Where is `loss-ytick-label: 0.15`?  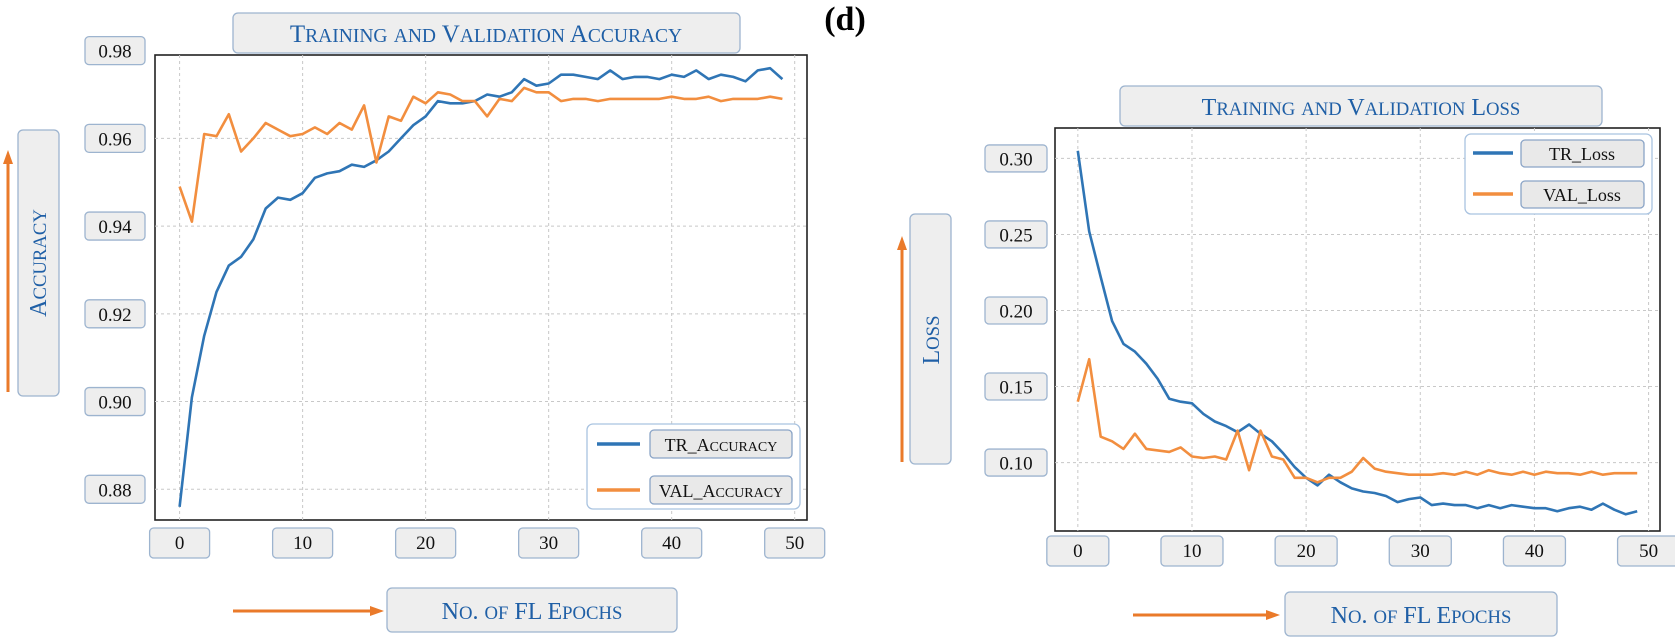 loss-ytick-label: 0.15 is located at coordinates (1015, 388).